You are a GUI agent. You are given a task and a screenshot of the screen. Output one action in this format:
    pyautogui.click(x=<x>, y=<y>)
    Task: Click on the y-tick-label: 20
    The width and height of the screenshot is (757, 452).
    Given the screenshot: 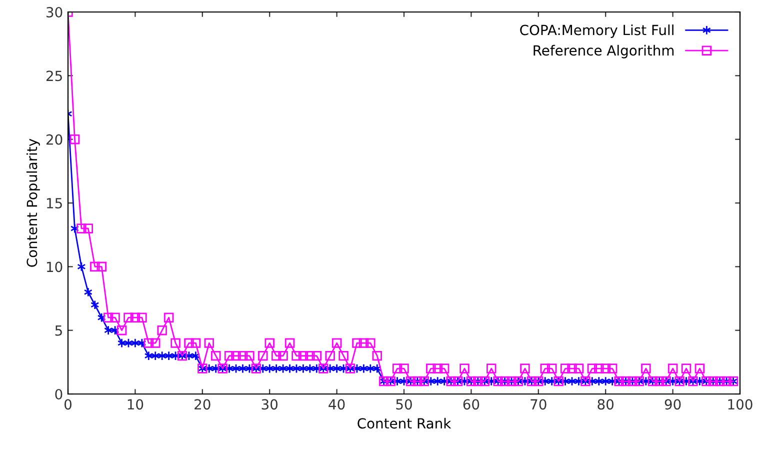 What is the action you would take?
    pyautogui.click(x=54, y=139)
    